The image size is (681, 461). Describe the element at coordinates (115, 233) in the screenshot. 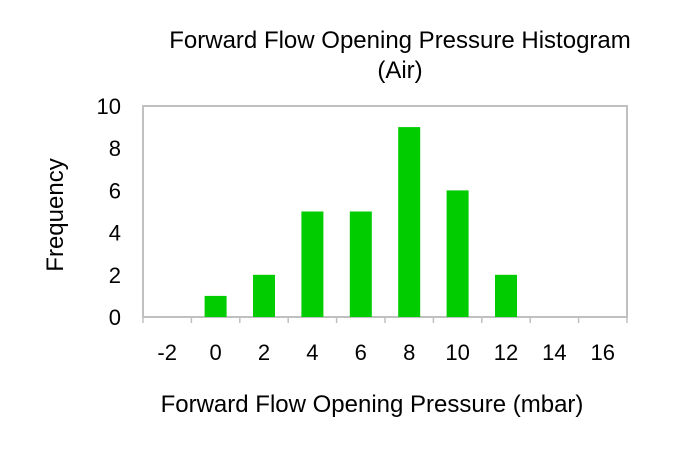

I see `y-tick-label: 4` at that location.